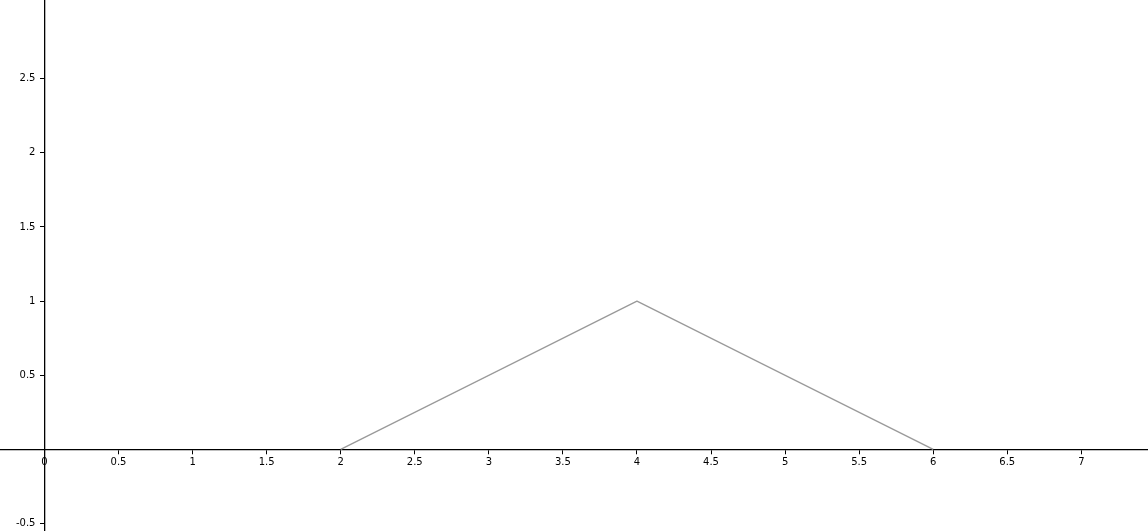  What do you see at coordinates (1081, 462) in the screenshot?
I see `x-tick-label: 7` at bounding box center [1081, 462].